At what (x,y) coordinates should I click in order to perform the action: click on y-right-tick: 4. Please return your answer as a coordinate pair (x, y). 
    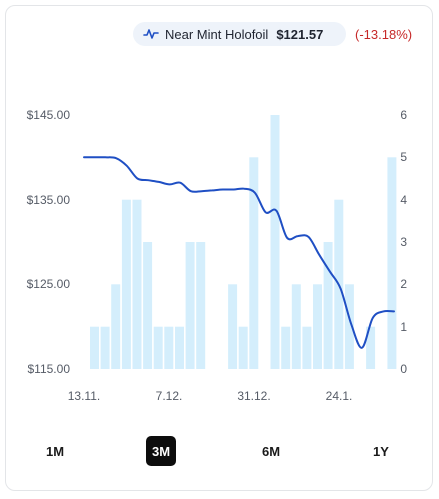
    Looking at the image, I should click on (403, 200).